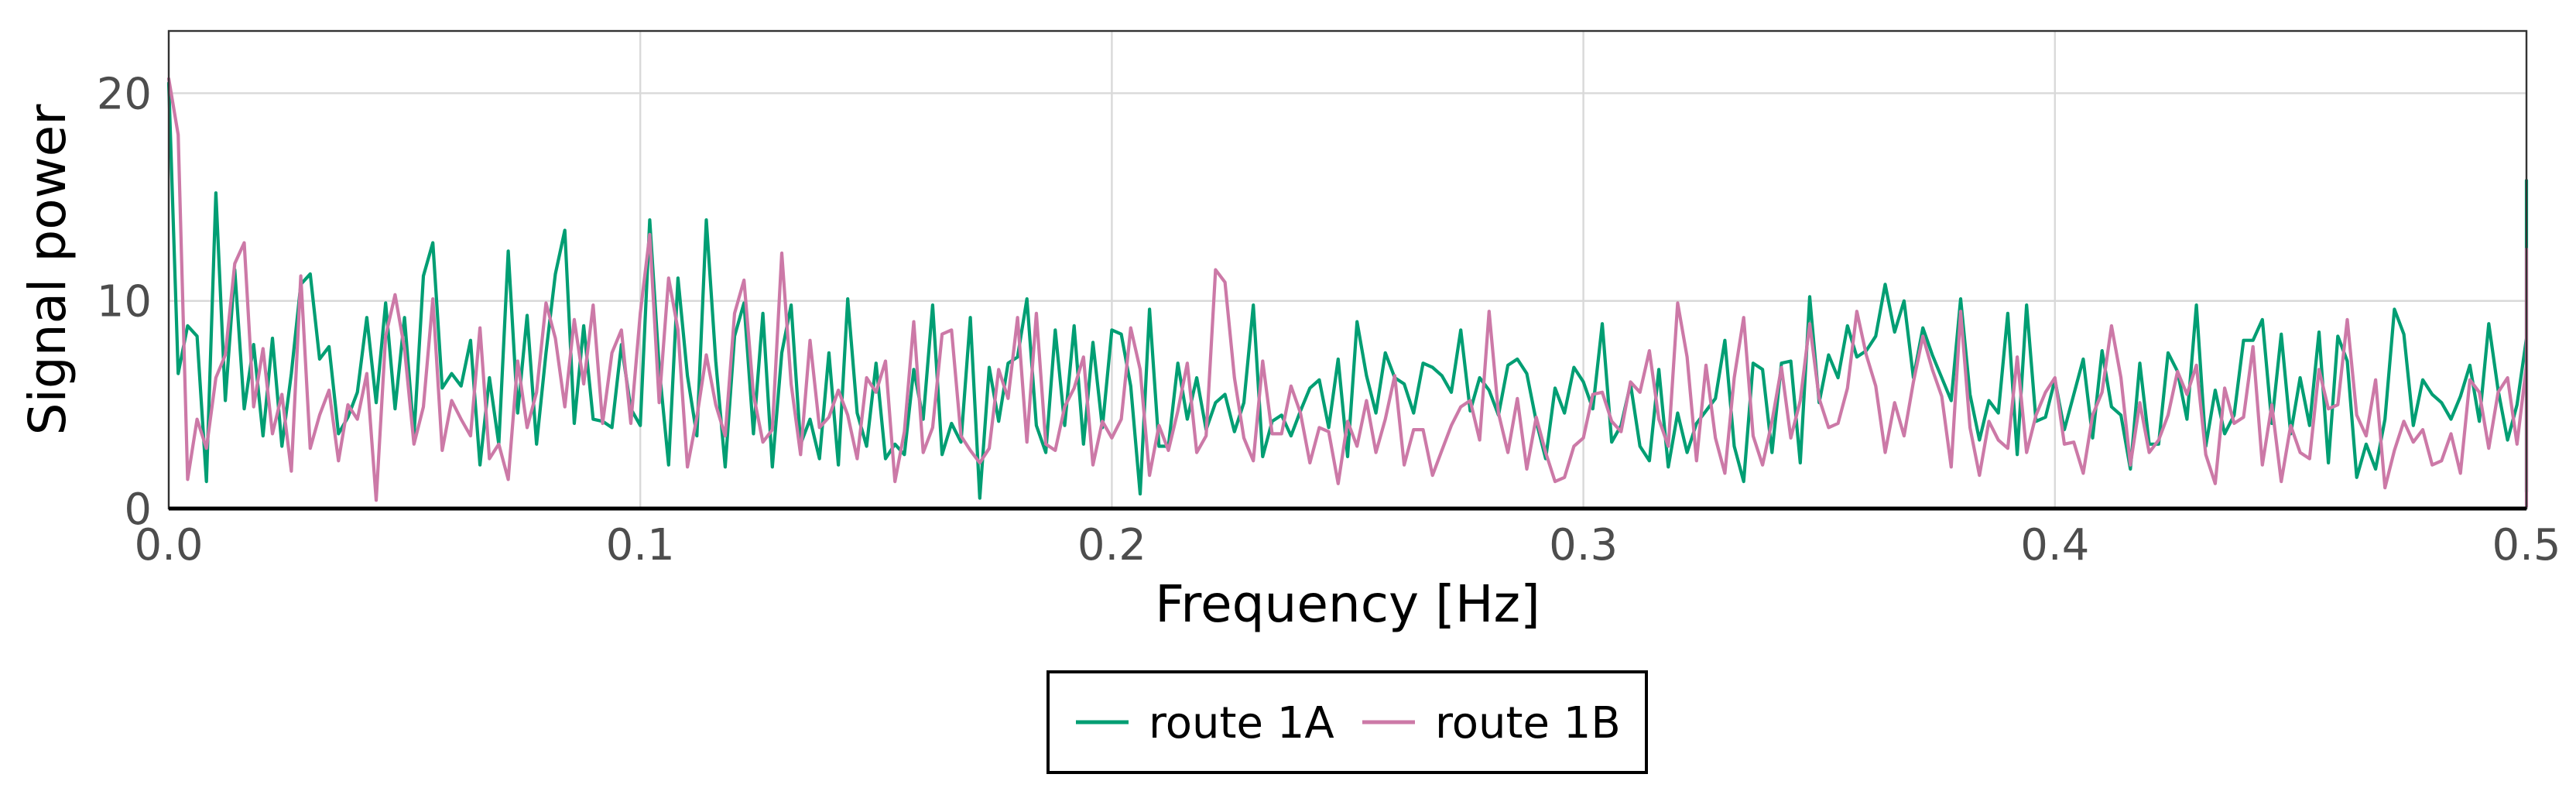 The width and height of the screenshot is (2576, 805). I want to click on x-tick-label: 0.2, so click(1111, 545).